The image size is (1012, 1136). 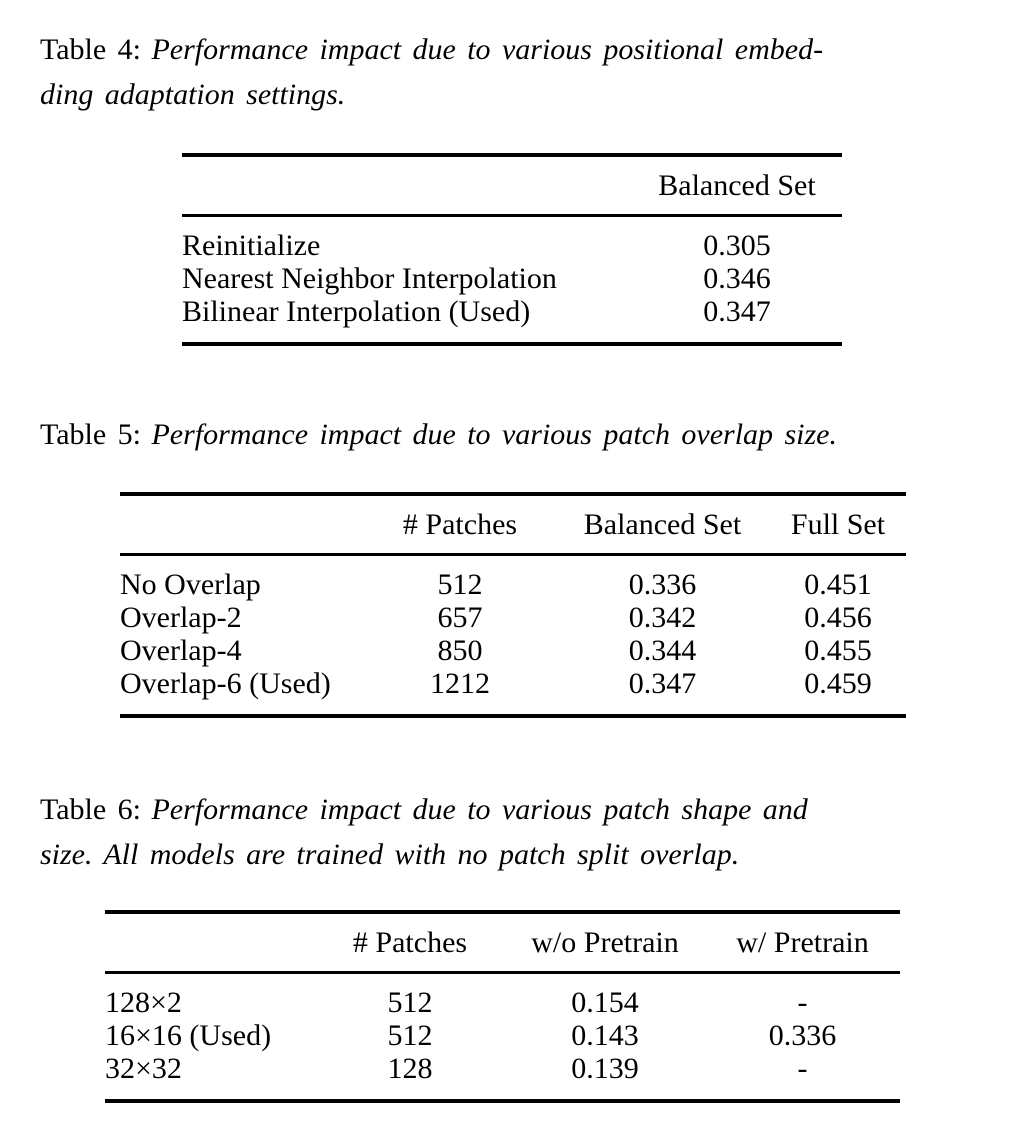 I want to click on cell-full-set: 0.456, so click(x=838, y=617).